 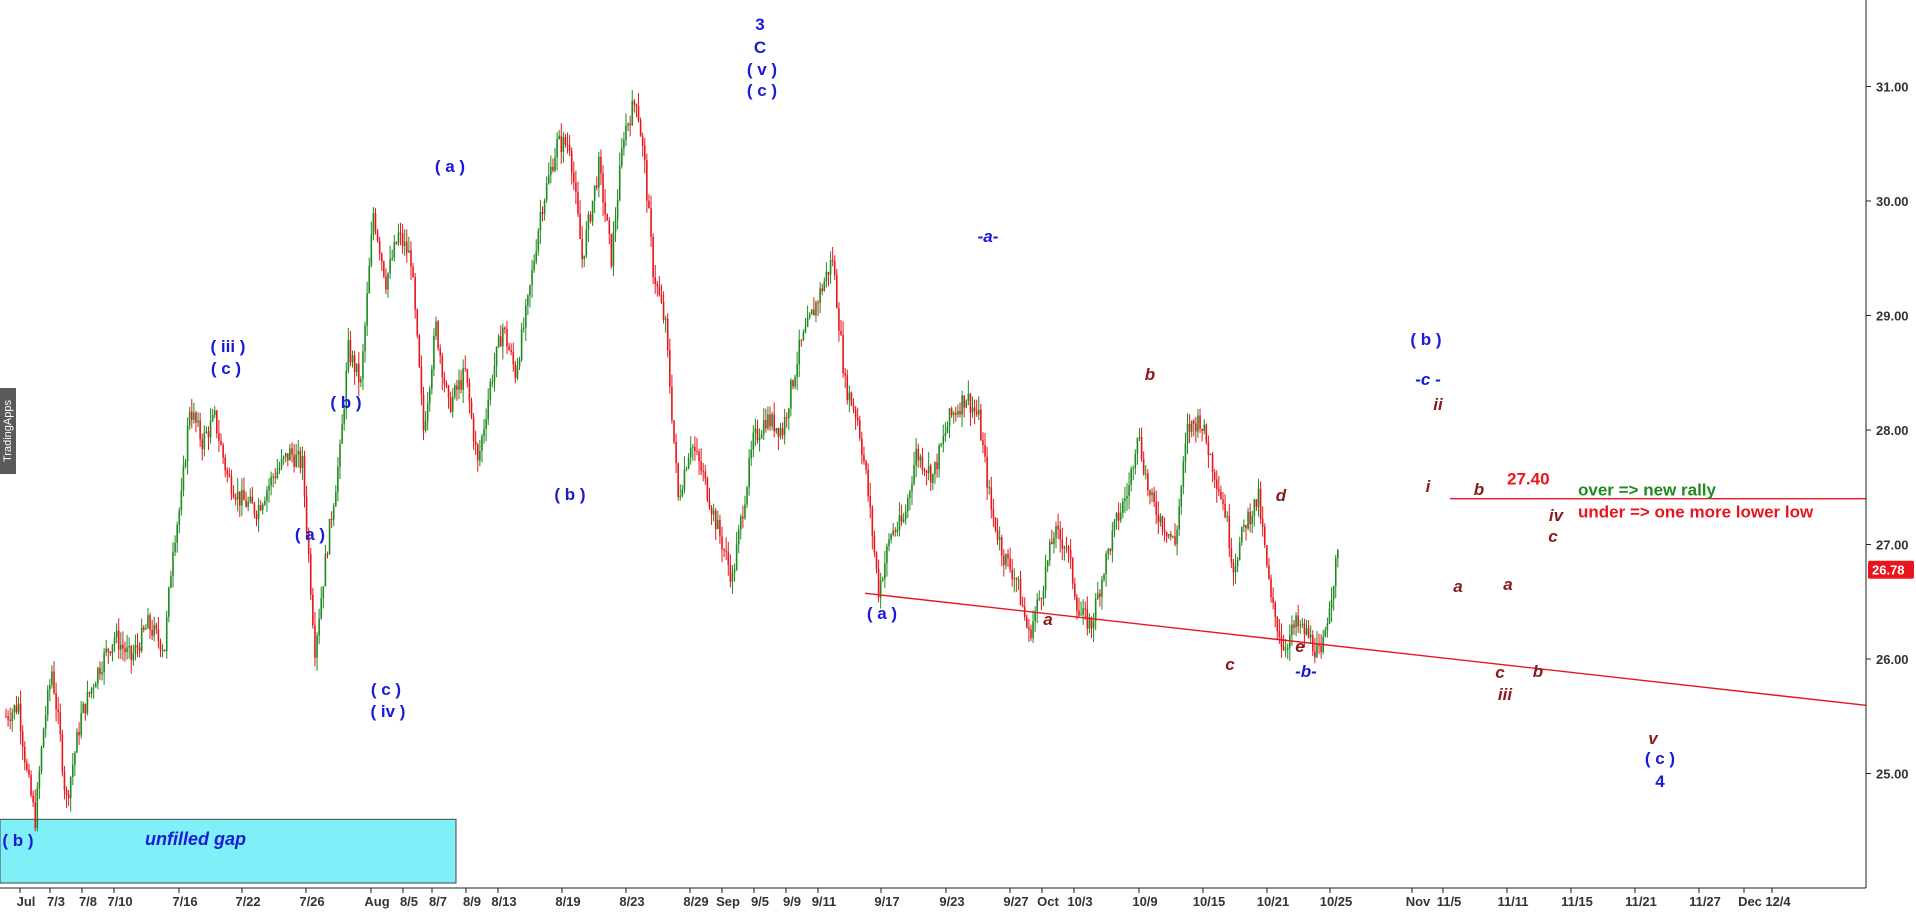 I want to click on x-tick-label: 7/26, so click(x=311, y=901).